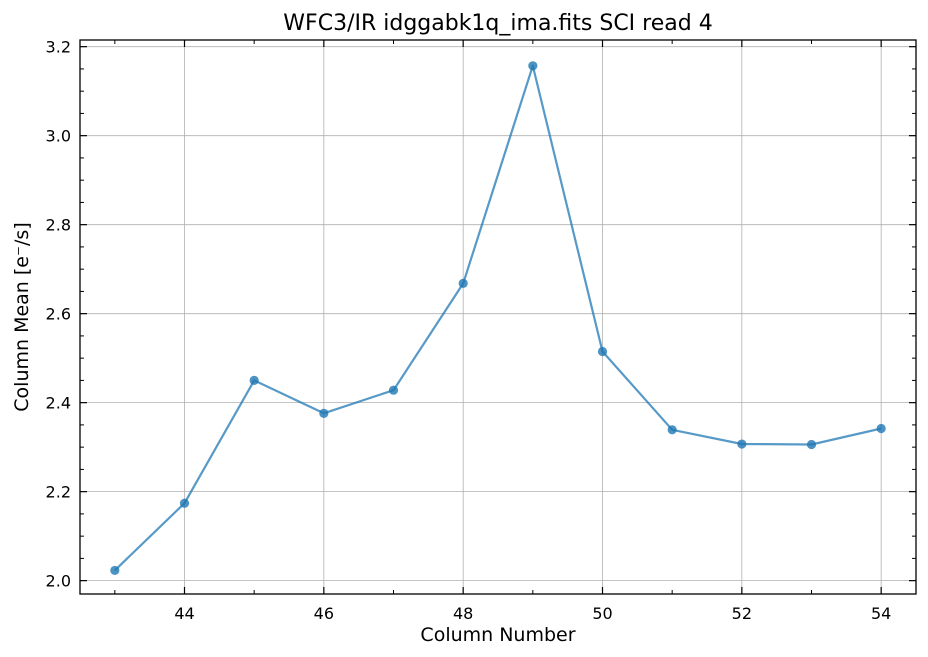 The image size is (928, 657). What do you see at coordinates (184, 613) in the screenshot?
I see `x-tick-label: 44` at bounding box center [184, 613].